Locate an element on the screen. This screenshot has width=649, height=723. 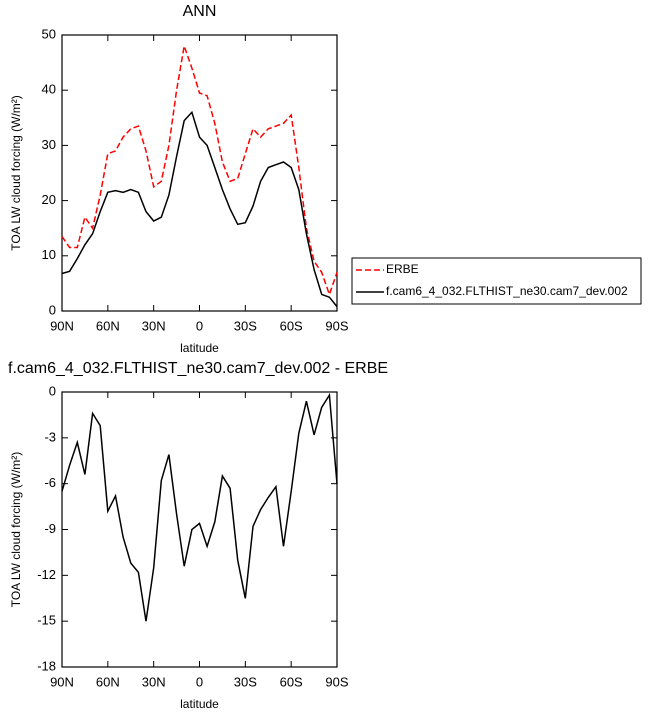
y-tick-label: 40 is located at coordinates (49, 89).